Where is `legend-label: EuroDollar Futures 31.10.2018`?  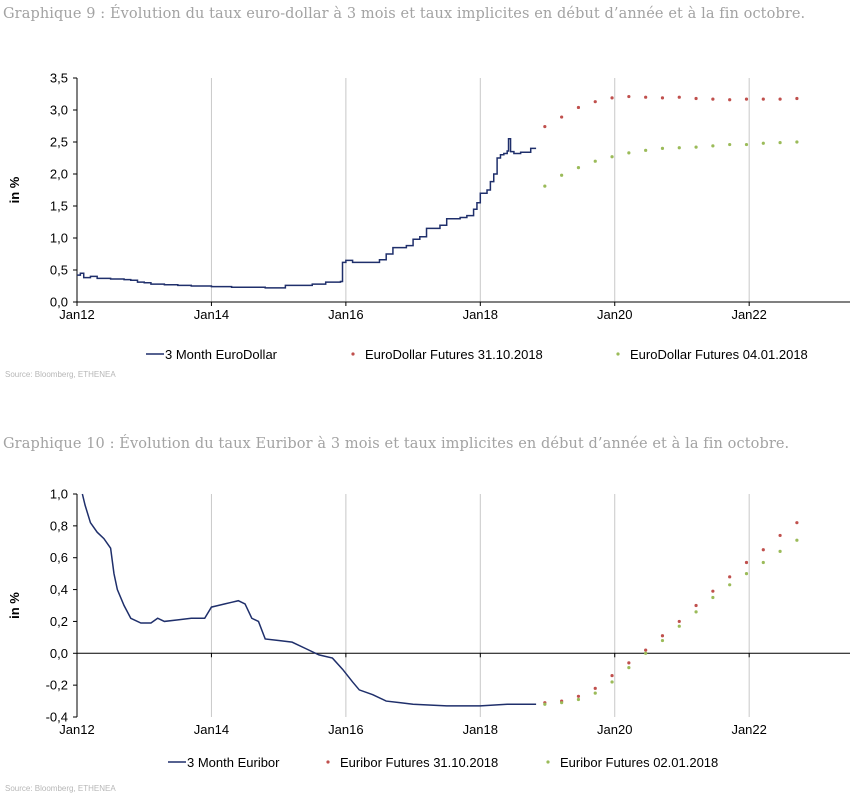
legend-label: EuroDollar Futures 31.10.2018 is located at coordinates (454, 354).